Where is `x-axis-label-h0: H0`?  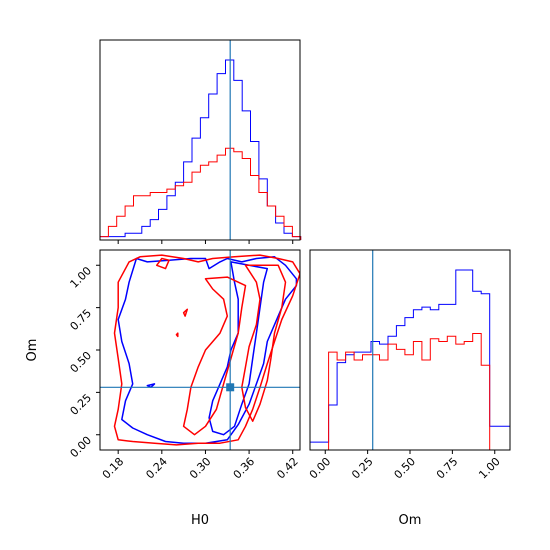 x-axis-label-h0: H0 is located at coordinates (200, 520).